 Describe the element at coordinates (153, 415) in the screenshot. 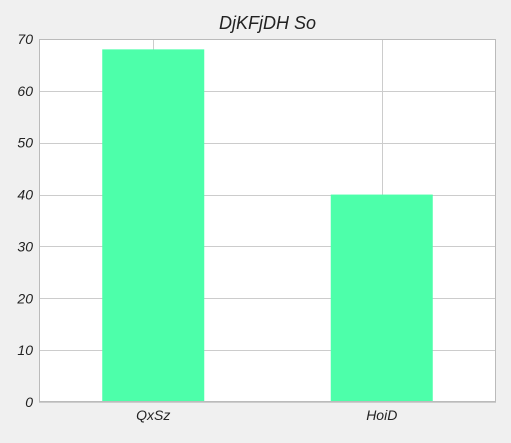

I see `x-tick-label: QxSz` at that location.